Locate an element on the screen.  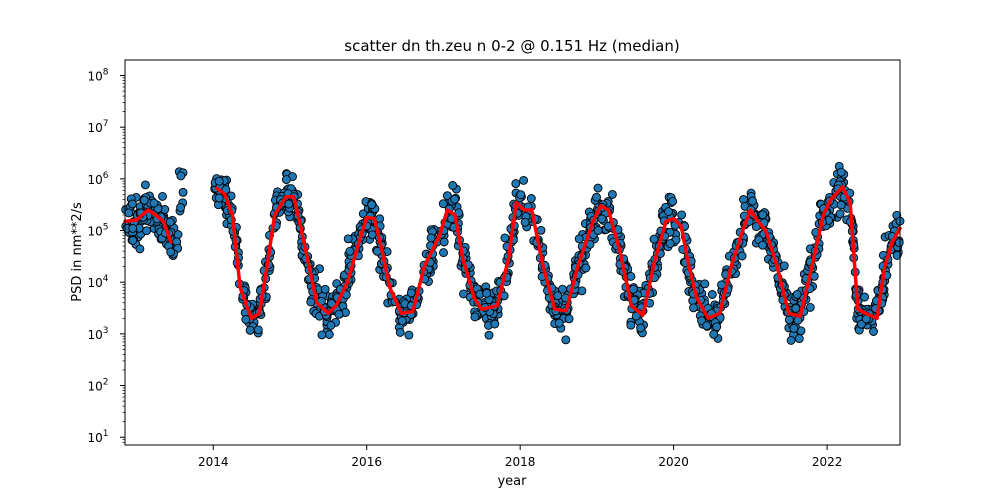
y-tick-label: 10⁷ is located at coordinates (97, 127).